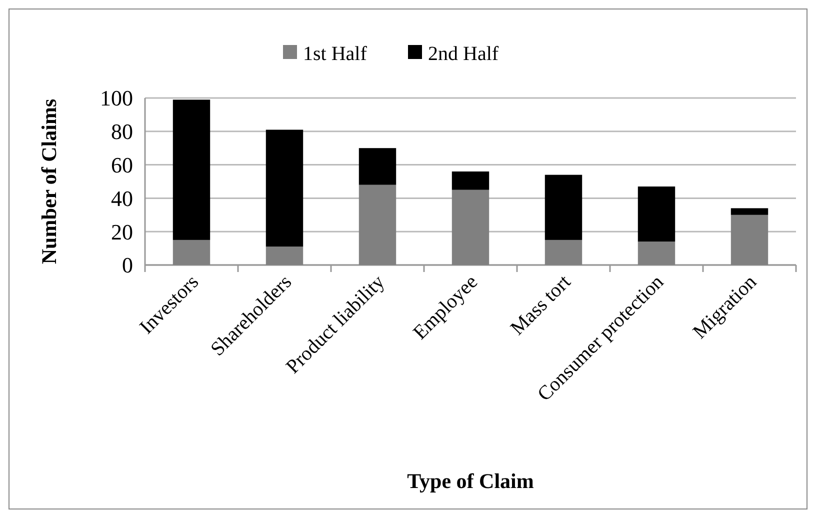  I want to click on y-tick-label: 40, so click(122, 198).